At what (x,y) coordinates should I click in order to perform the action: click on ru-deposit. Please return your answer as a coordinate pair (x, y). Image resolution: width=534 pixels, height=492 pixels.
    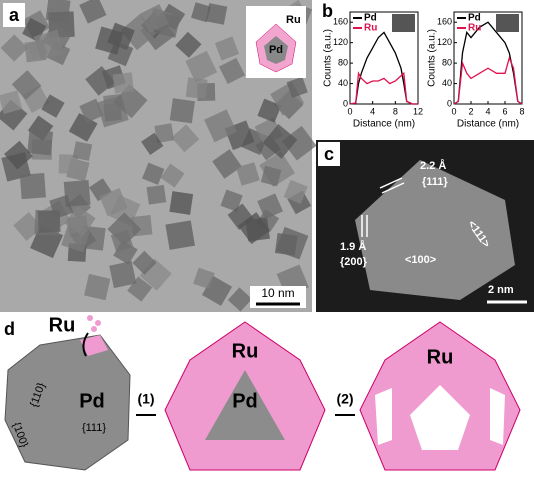
    Looking at the image, I should click on (94, 345).